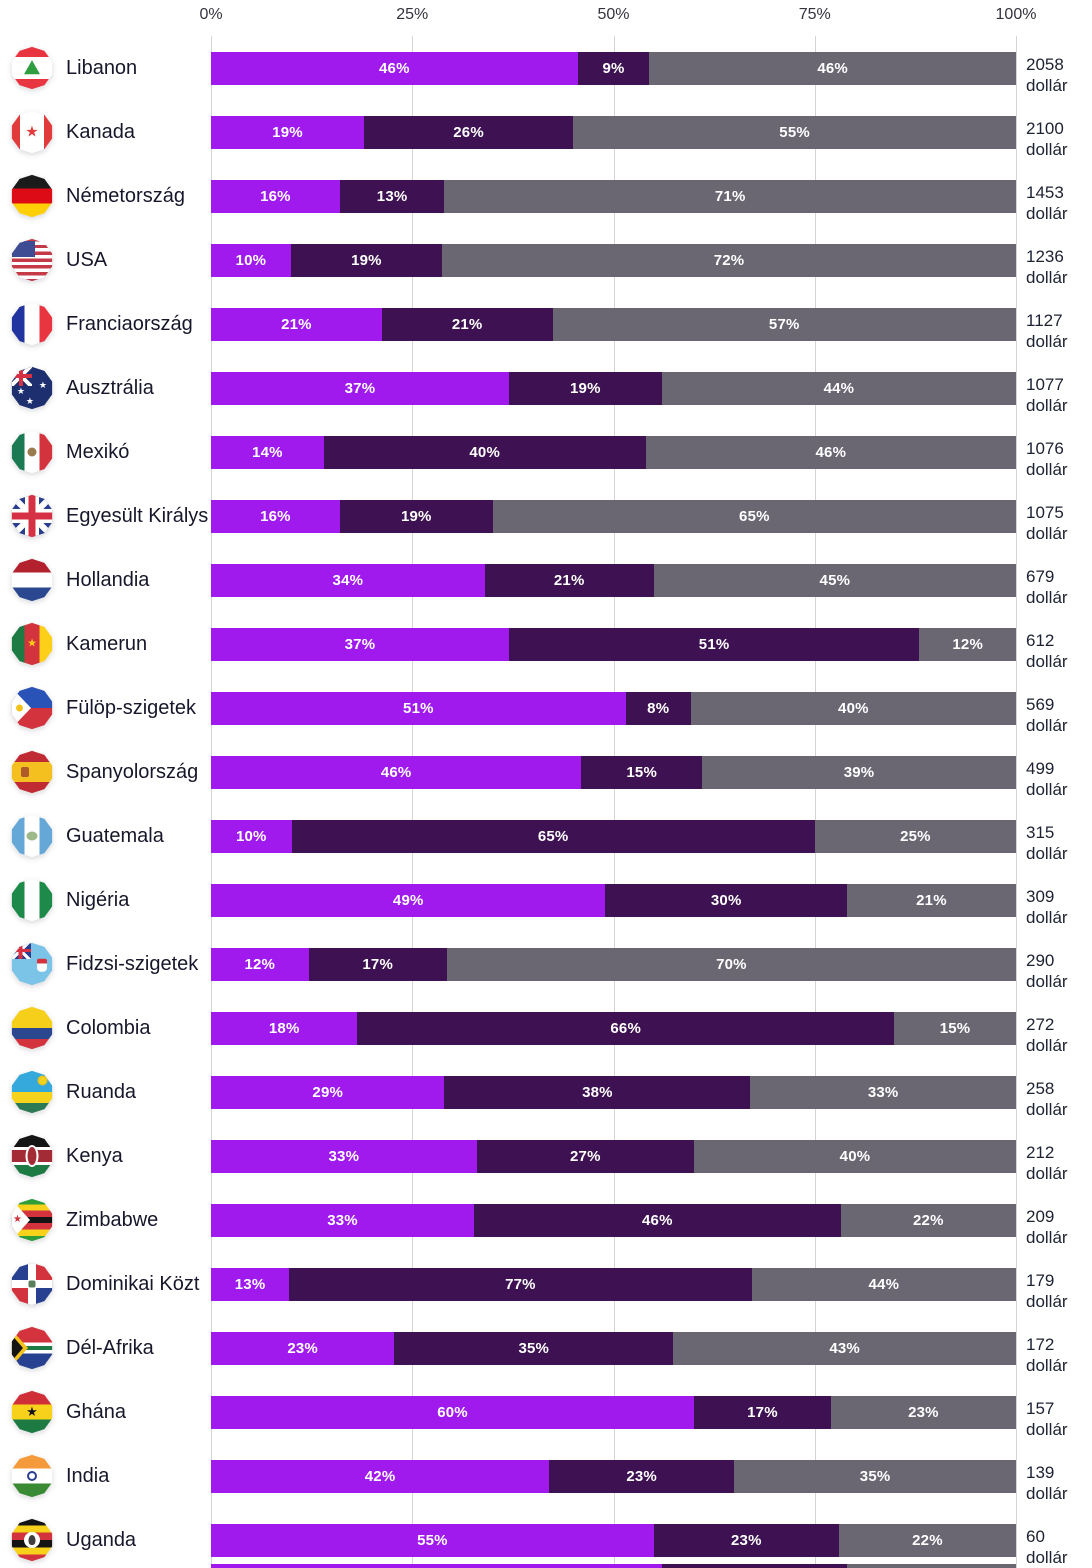 This screenshot has height=1568, width=1092. Describe the element at coordinates (658, 708) in the screenshot. I see `bar-segment-2: 8%` at that location.